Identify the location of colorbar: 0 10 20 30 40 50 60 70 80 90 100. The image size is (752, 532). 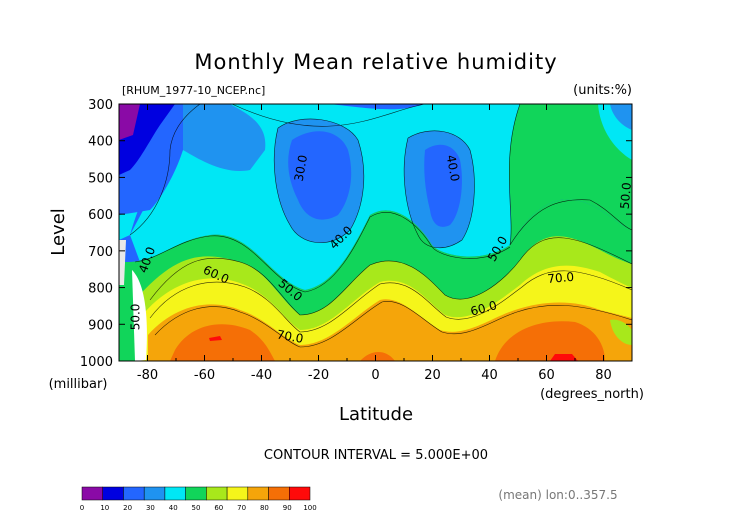
(198, 499).